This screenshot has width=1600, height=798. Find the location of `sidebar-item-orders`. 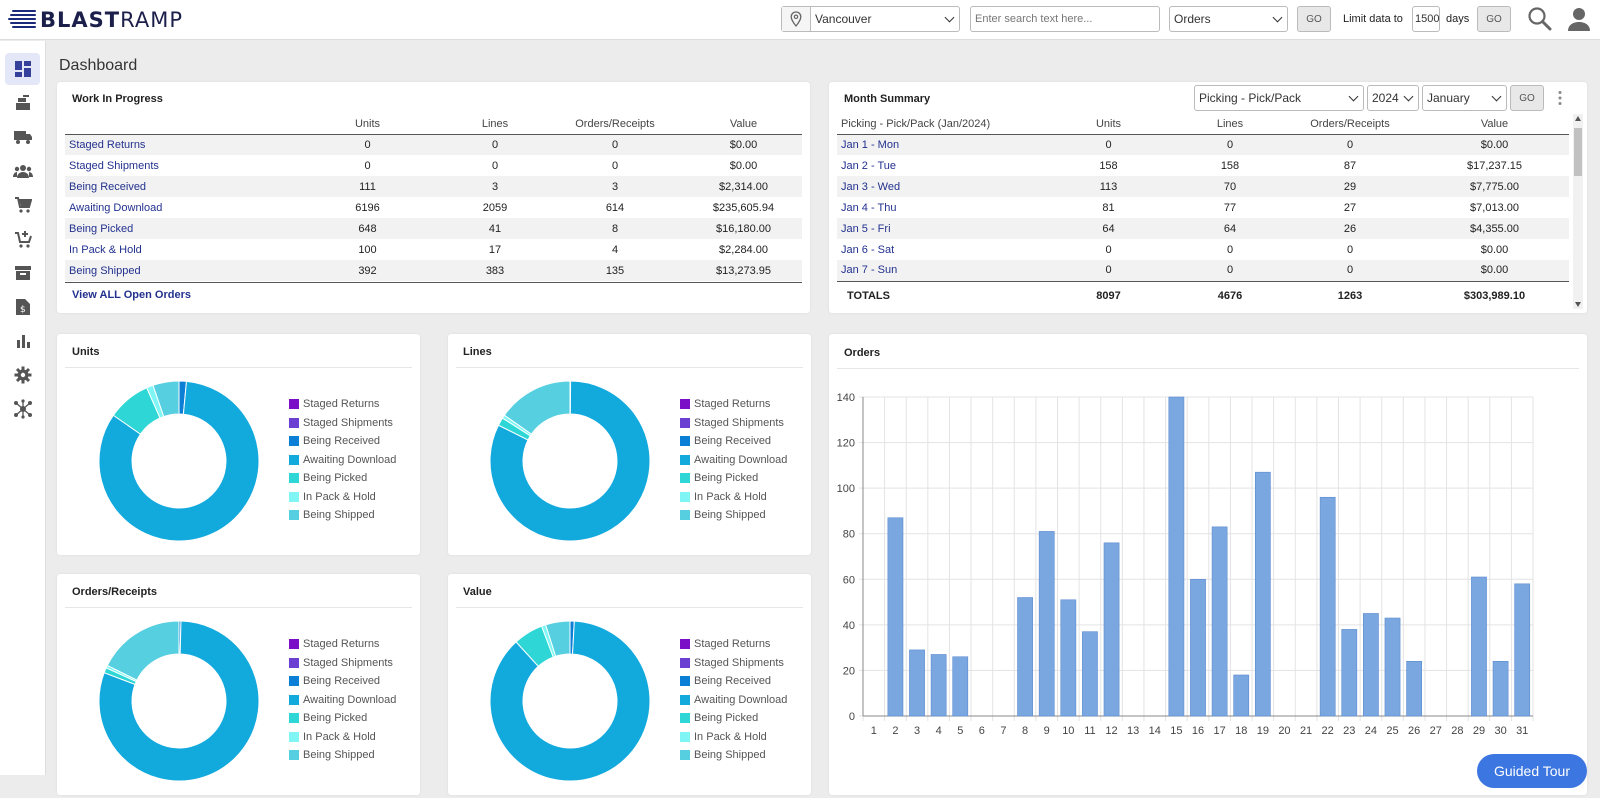

sidebar-item-orders is located at coordinates (22, 205).